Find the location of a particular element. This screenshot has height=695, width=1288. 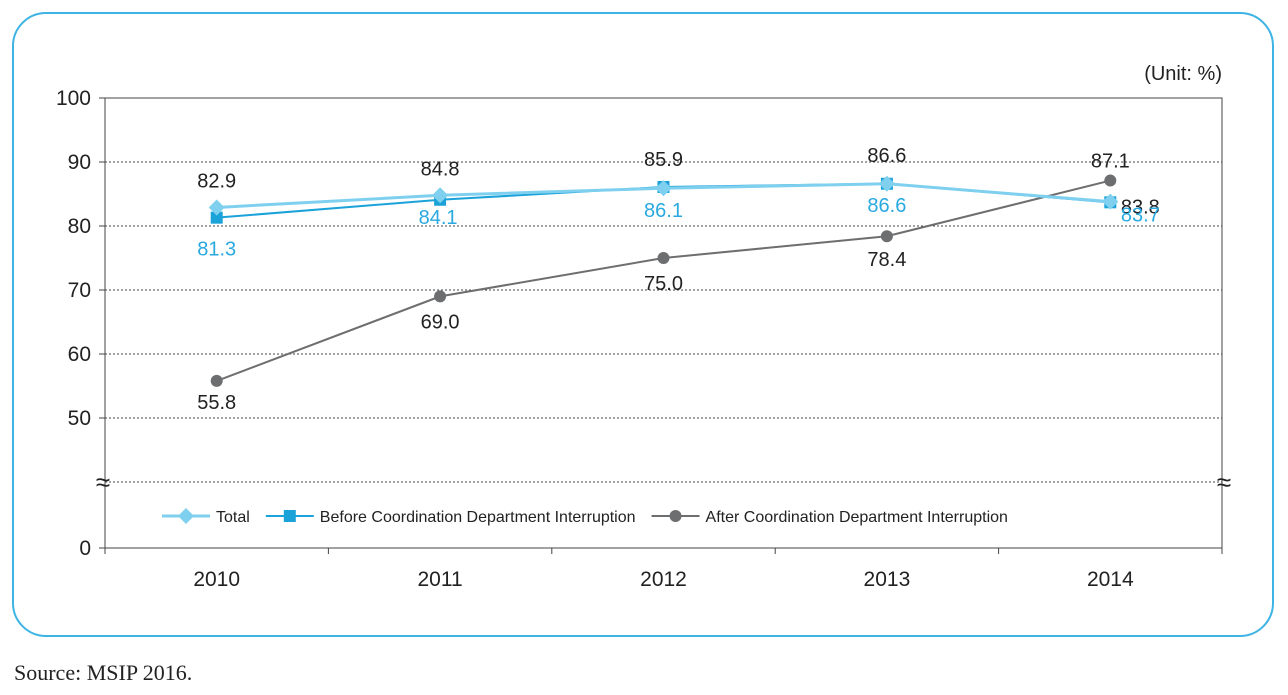

data-label-after: 69.0 is located at coordinates (440, 322).